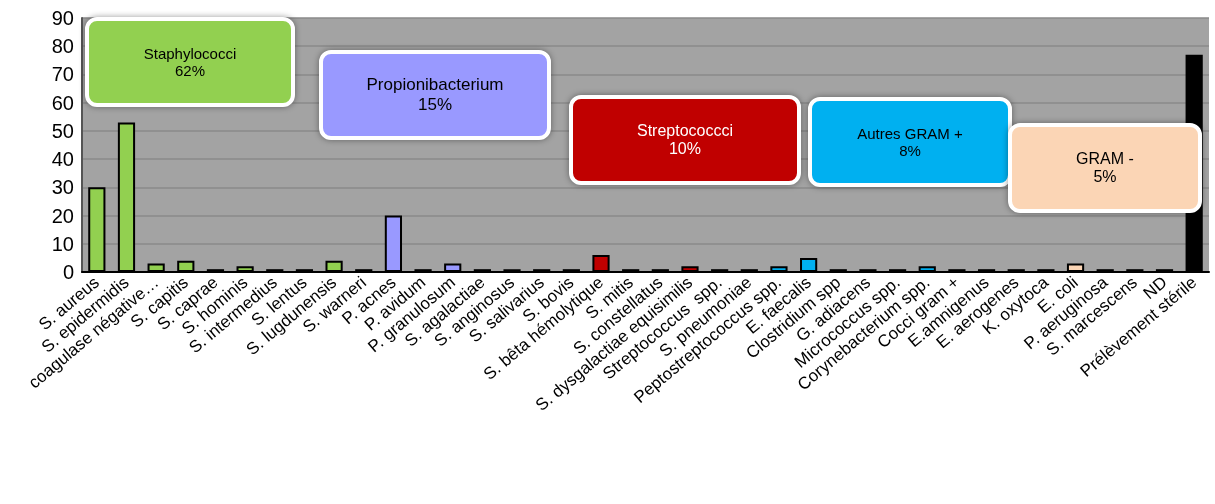 Image resolution: width=1215 pixels, height=504 pixels. Describe the element at coordinates (435, 95) in the screenshot. I see `callout-box: Propionibacterium 15%` at that location.